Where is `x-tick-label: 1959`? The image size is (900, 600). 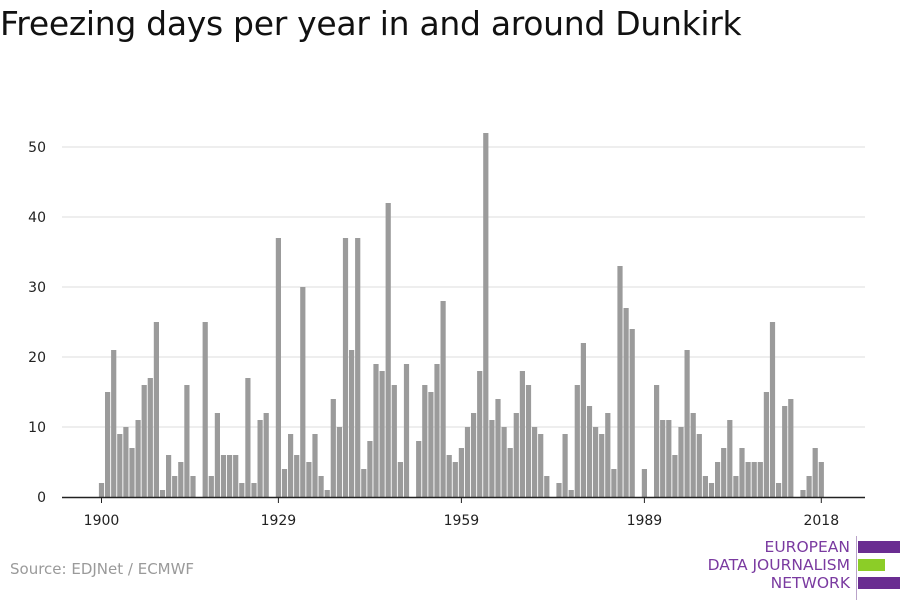
x-tick-label: 1959 is located at coordinates (462, 521).